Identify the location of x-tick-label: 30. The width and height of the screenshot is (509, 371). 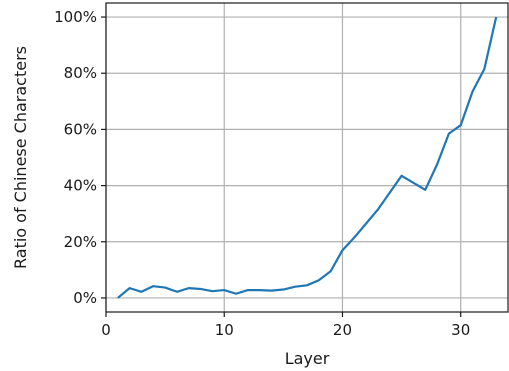
(460, 330).